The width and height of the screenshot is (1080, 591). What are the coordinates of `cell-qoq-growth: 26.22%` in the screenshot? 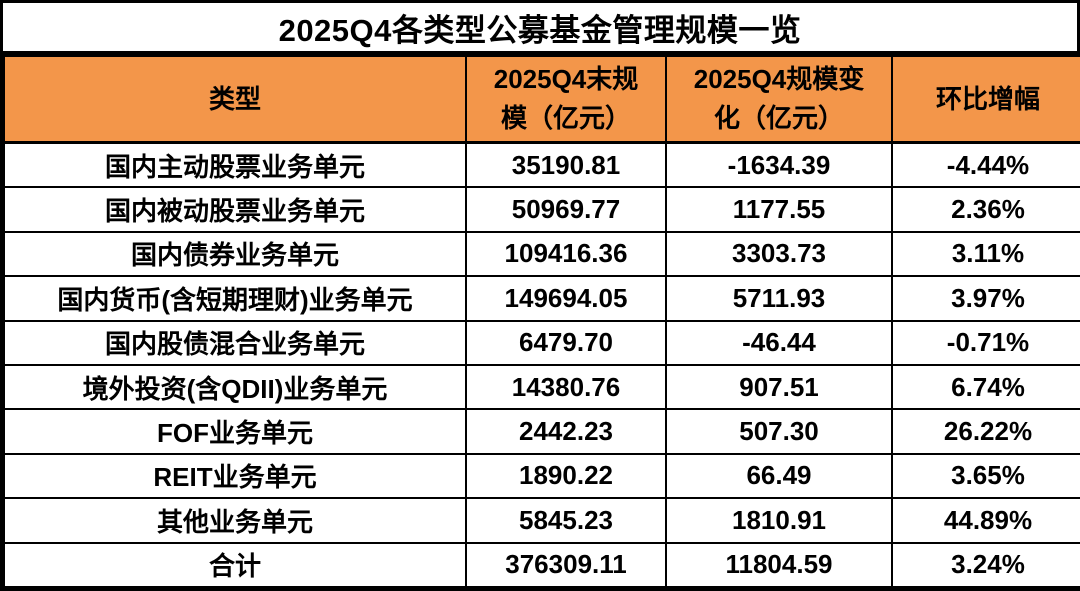 It's located at (985, 431).